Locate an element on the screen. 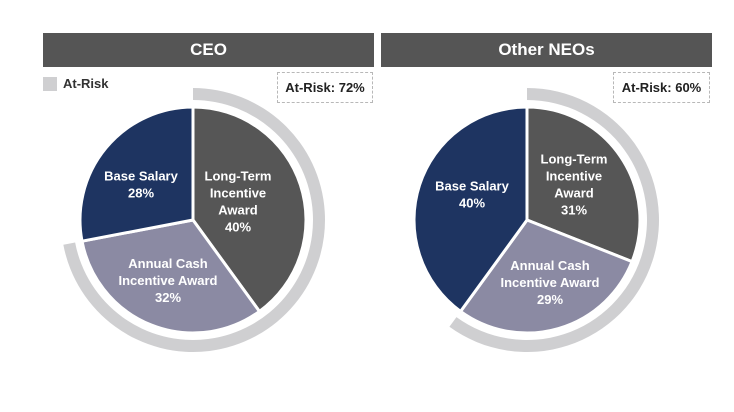  neo-slice-base-salary is located at coordinates (470, 209).